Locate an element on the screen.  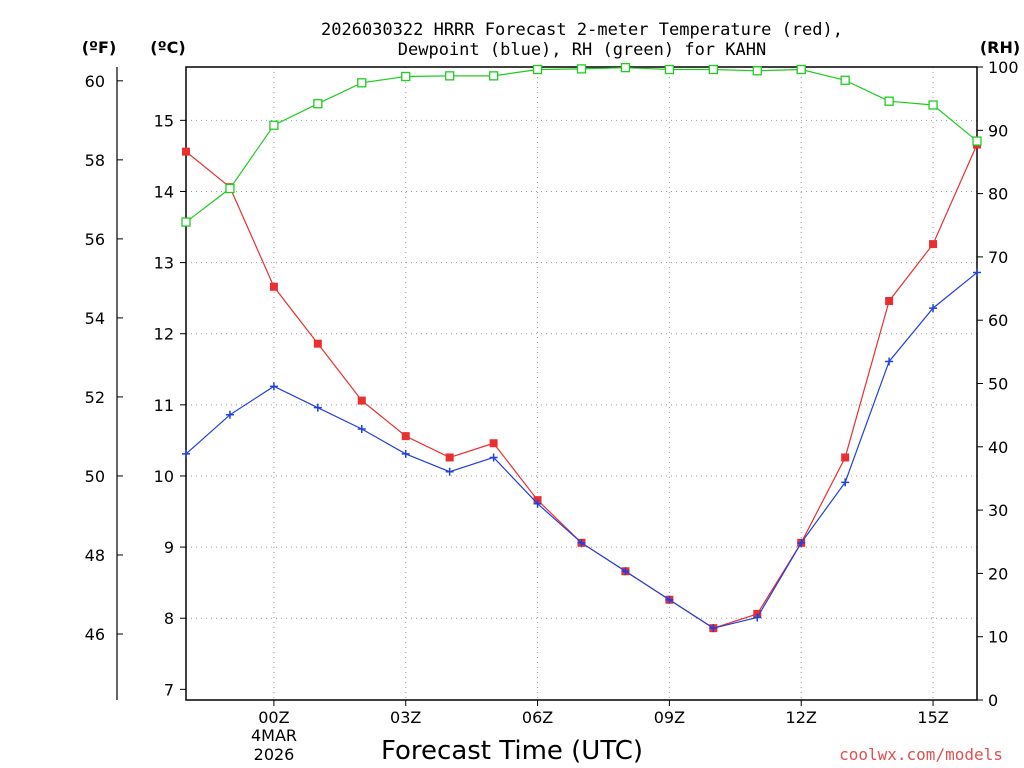
x-tick-label: 03Z is located at coordinates (405, 717).